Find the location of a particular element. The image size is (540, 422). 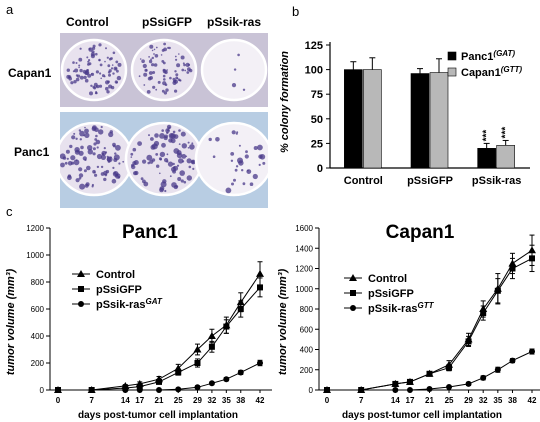

x-tick-label: 38 is located at coordinates (512, 400).